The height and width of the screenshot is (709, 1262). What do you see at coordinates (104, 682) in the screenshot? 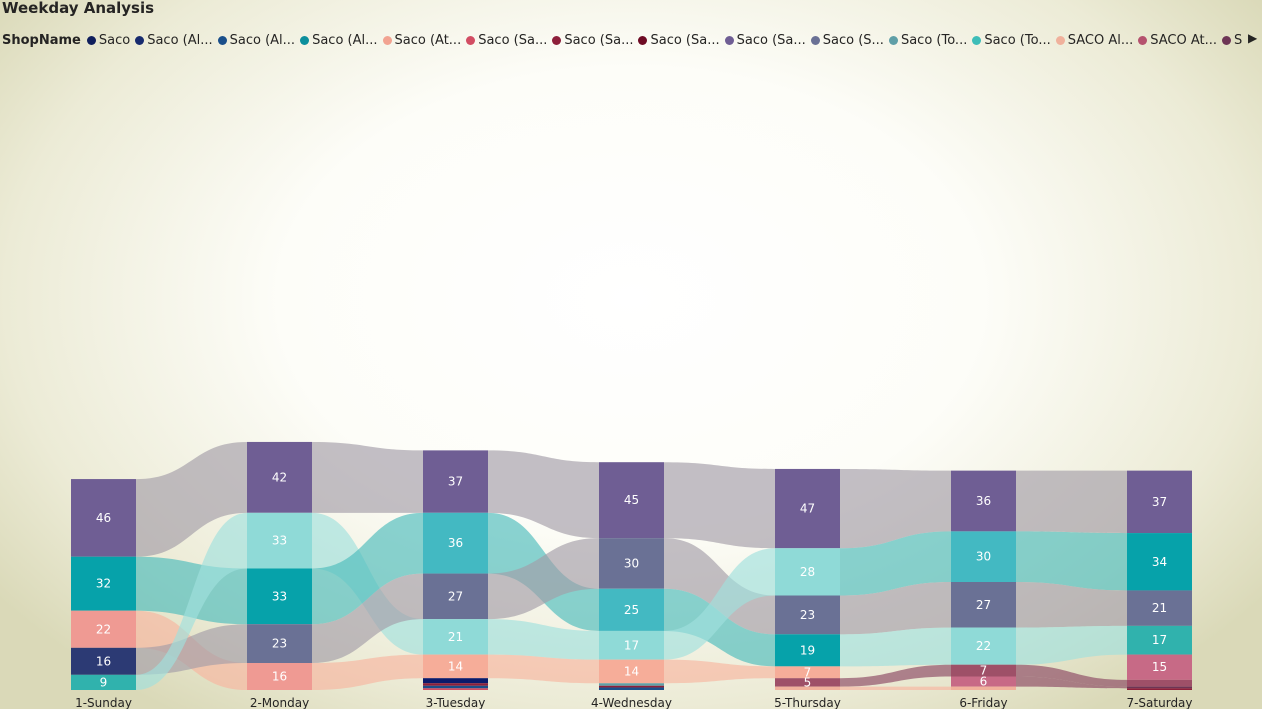
I see `data-label: 9` at bounding box center [104, 682].